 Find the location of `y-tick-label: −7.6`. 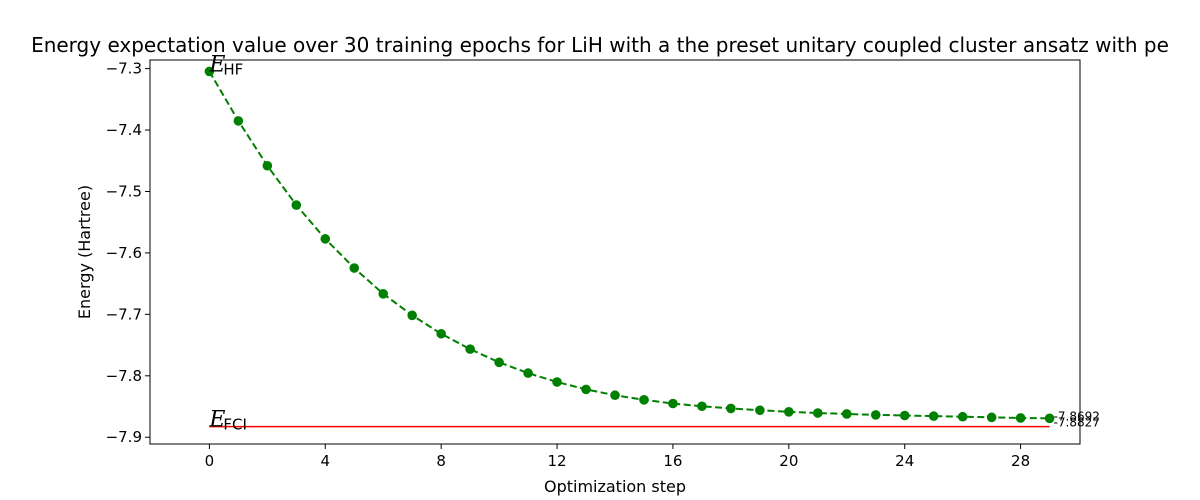

y-tick-label: −7.6 is located at coordinates (124, 253).